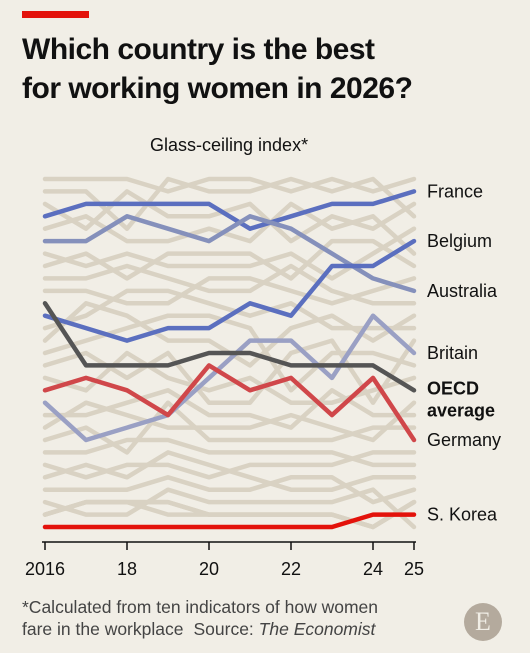 The height and width of the screenshot is (653, 530). I want to click on series-label: France, so click(455, 191).